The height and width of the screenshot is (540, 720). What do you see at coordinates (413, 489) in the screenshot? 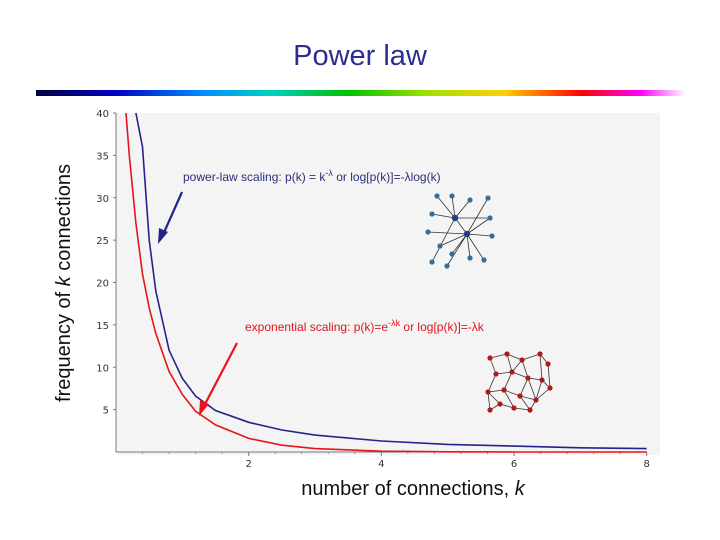
I see `x-axis-label: number of connections, k` at bounding box center [413, 489].